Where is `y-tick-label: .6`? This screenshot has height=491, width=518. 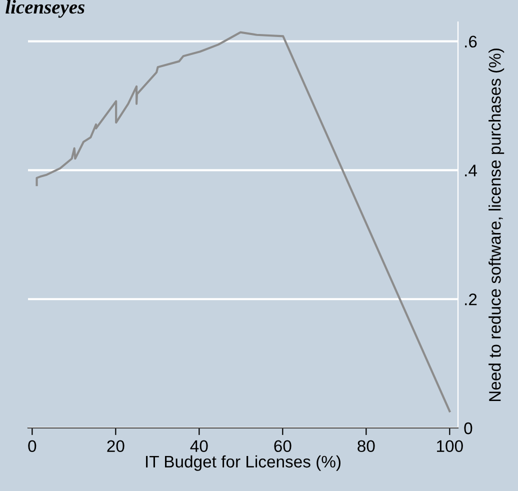
y-tick-label: .6 is located at coordinates (471, 42).